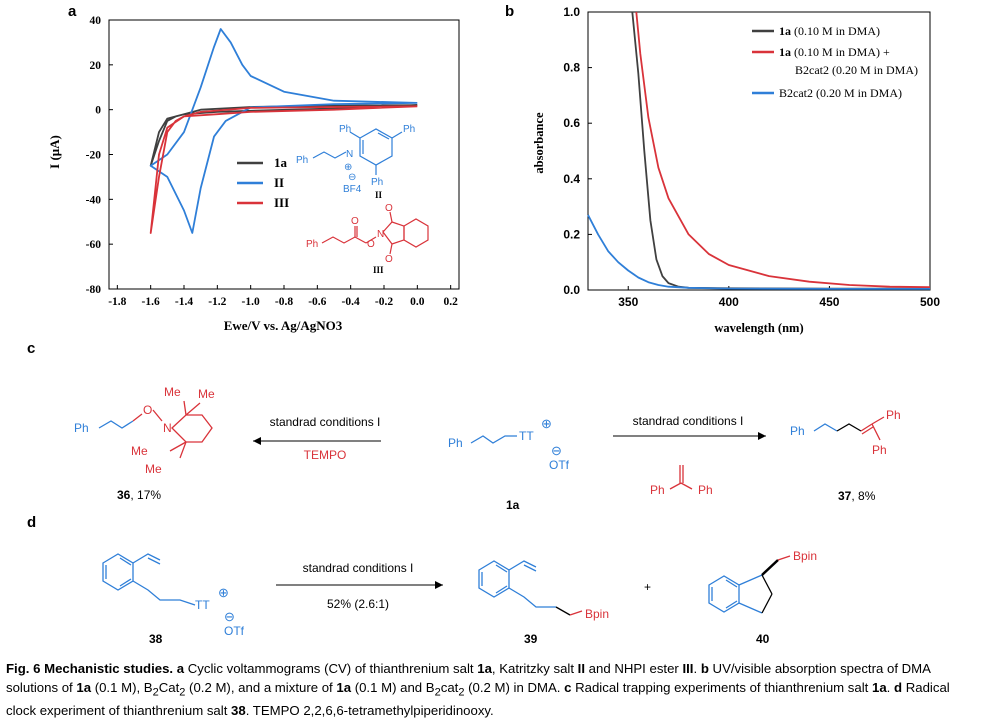  I want to click on product-40: Bpin, so click(762, 581).